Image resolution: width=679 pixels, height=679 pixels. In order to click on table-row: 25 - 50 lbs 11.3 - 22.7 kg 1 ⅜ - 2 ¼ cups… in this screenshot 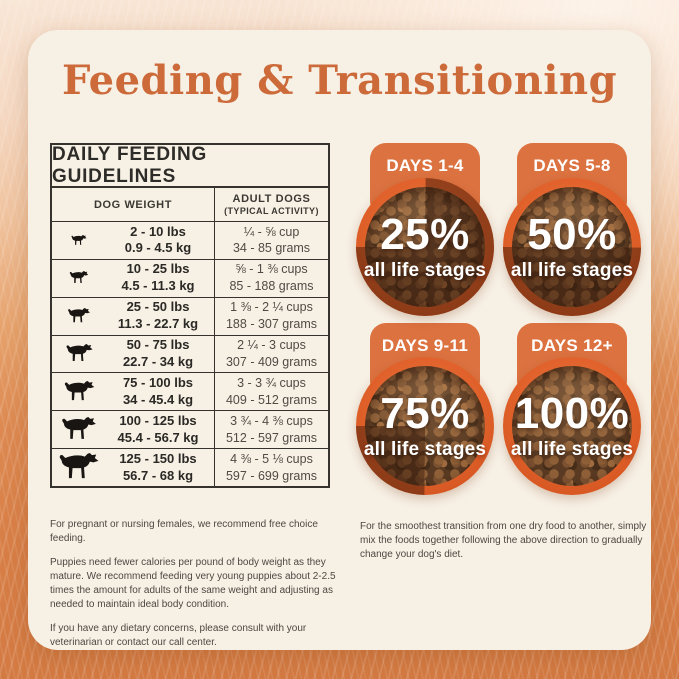, I will do `click(190, 316)`.